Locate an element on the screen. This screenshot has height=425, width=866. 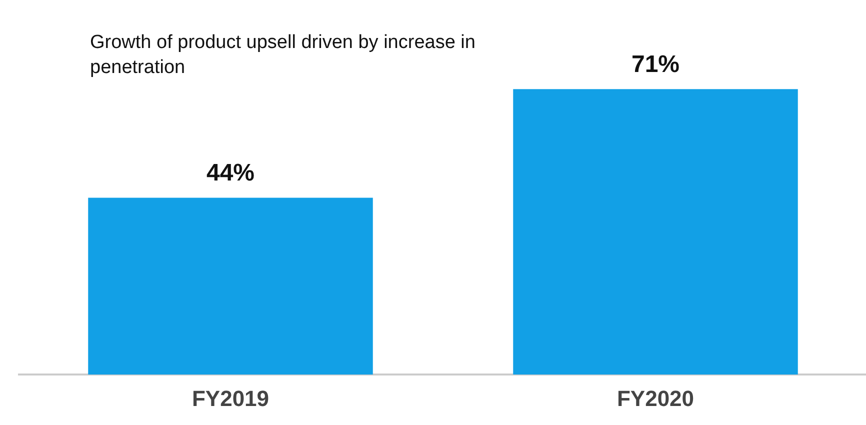
x-tick-label: FY2019 is located at coordinates (231, 398).